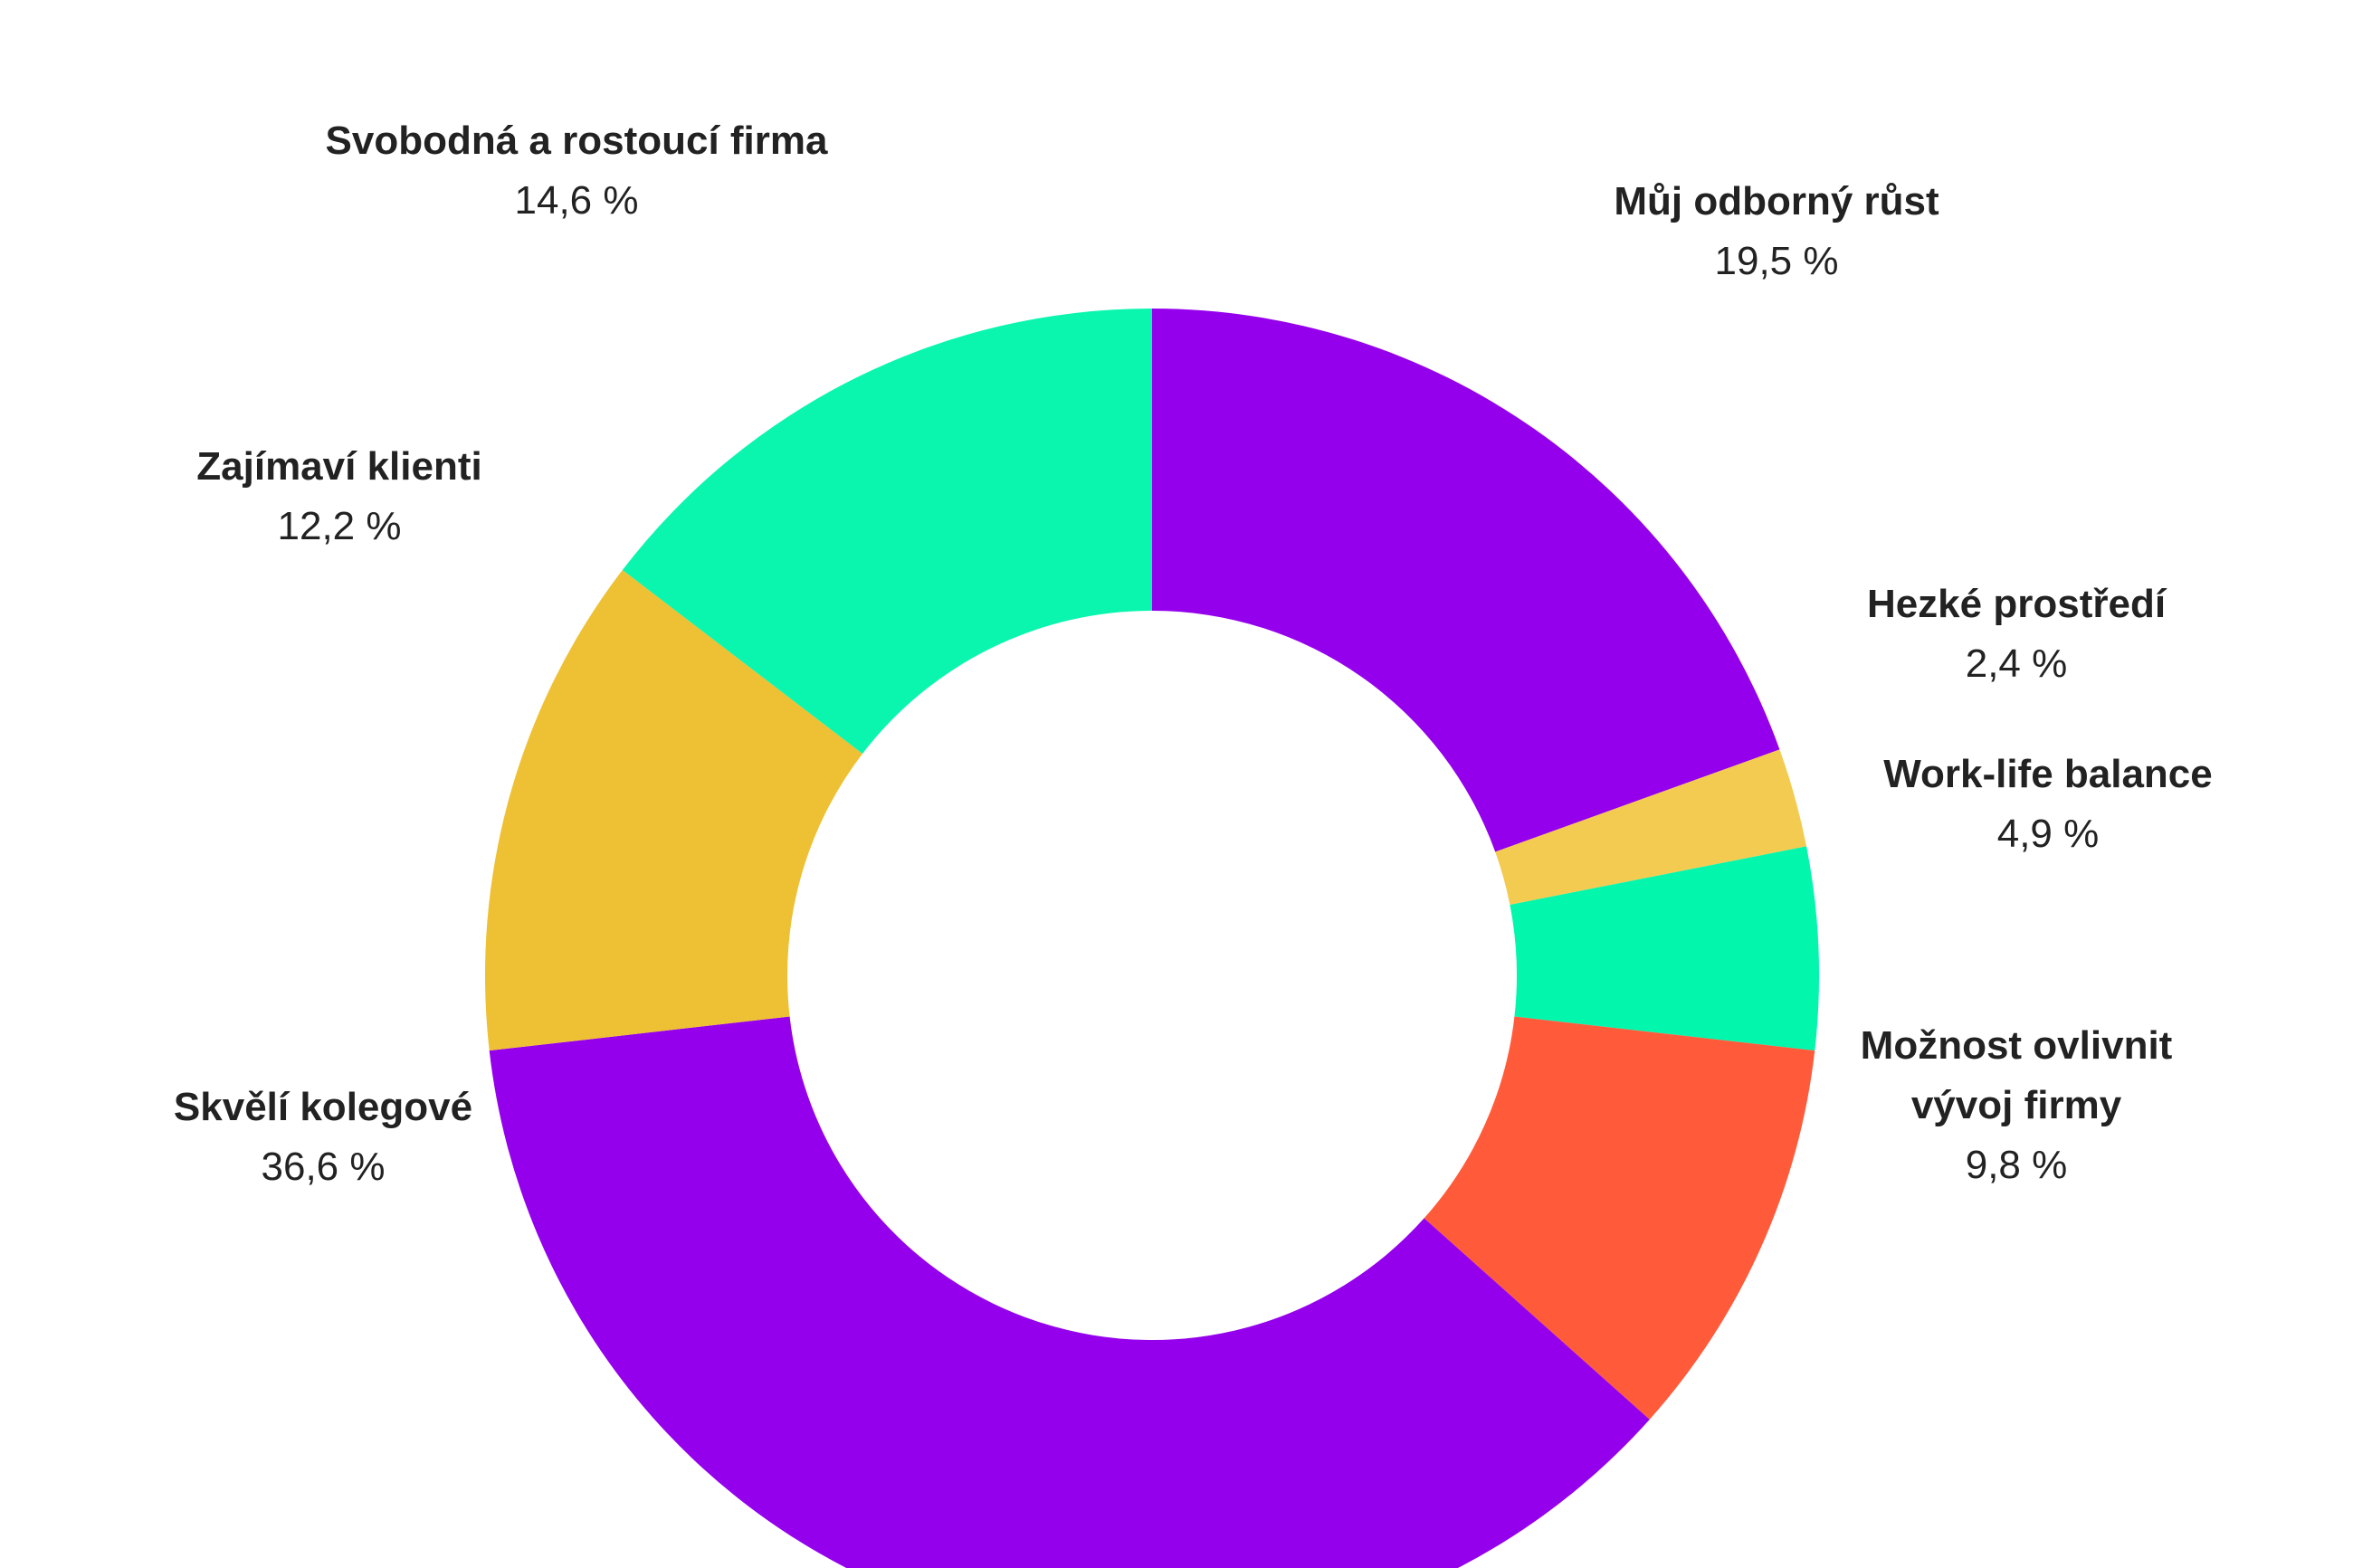  What do you see at coordinates (2048, 804) in the screenshot?
I see `slice-label-2: Work-life balance 4,9 %` at bounding box center [2048, 804].